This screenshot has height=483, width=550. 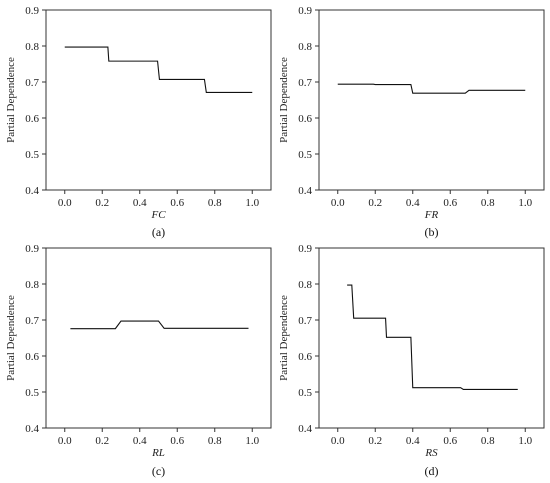 I want to click on x-axis-title: RL, so click(x=158, y=453).